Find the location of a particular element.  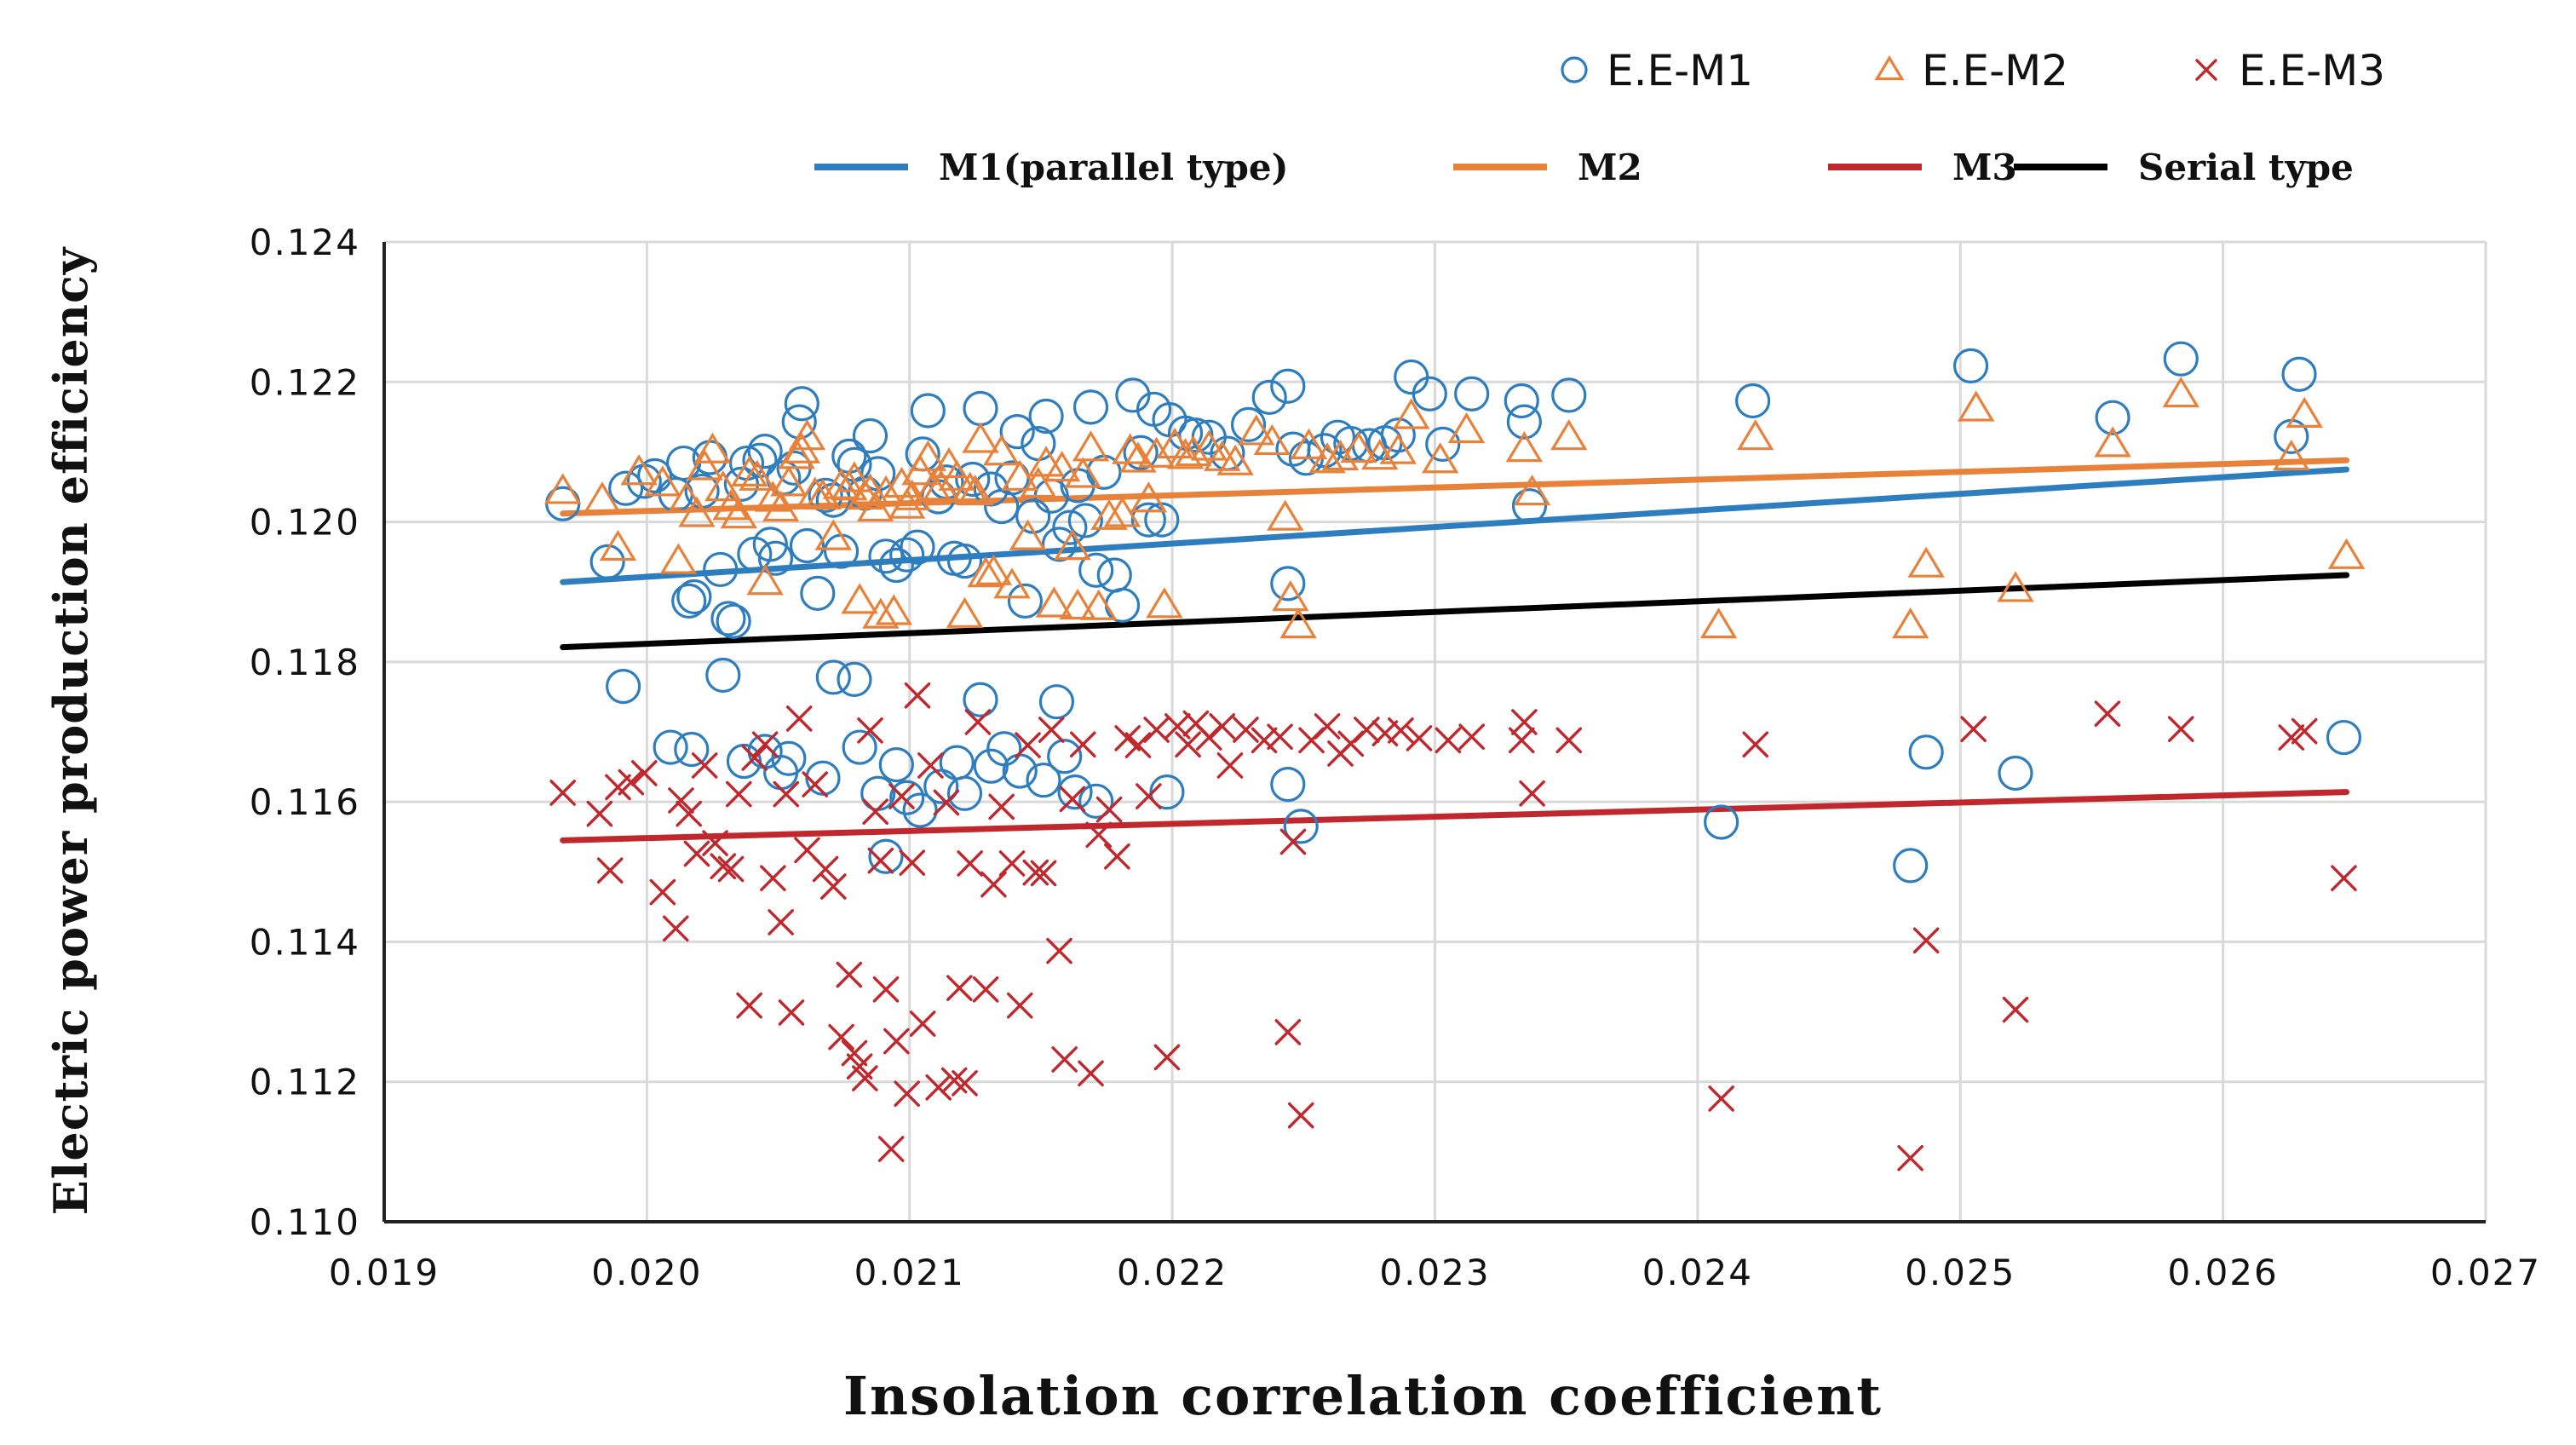

y-axis-title: Electric power production efficiency is located at coordinates (71, 730).